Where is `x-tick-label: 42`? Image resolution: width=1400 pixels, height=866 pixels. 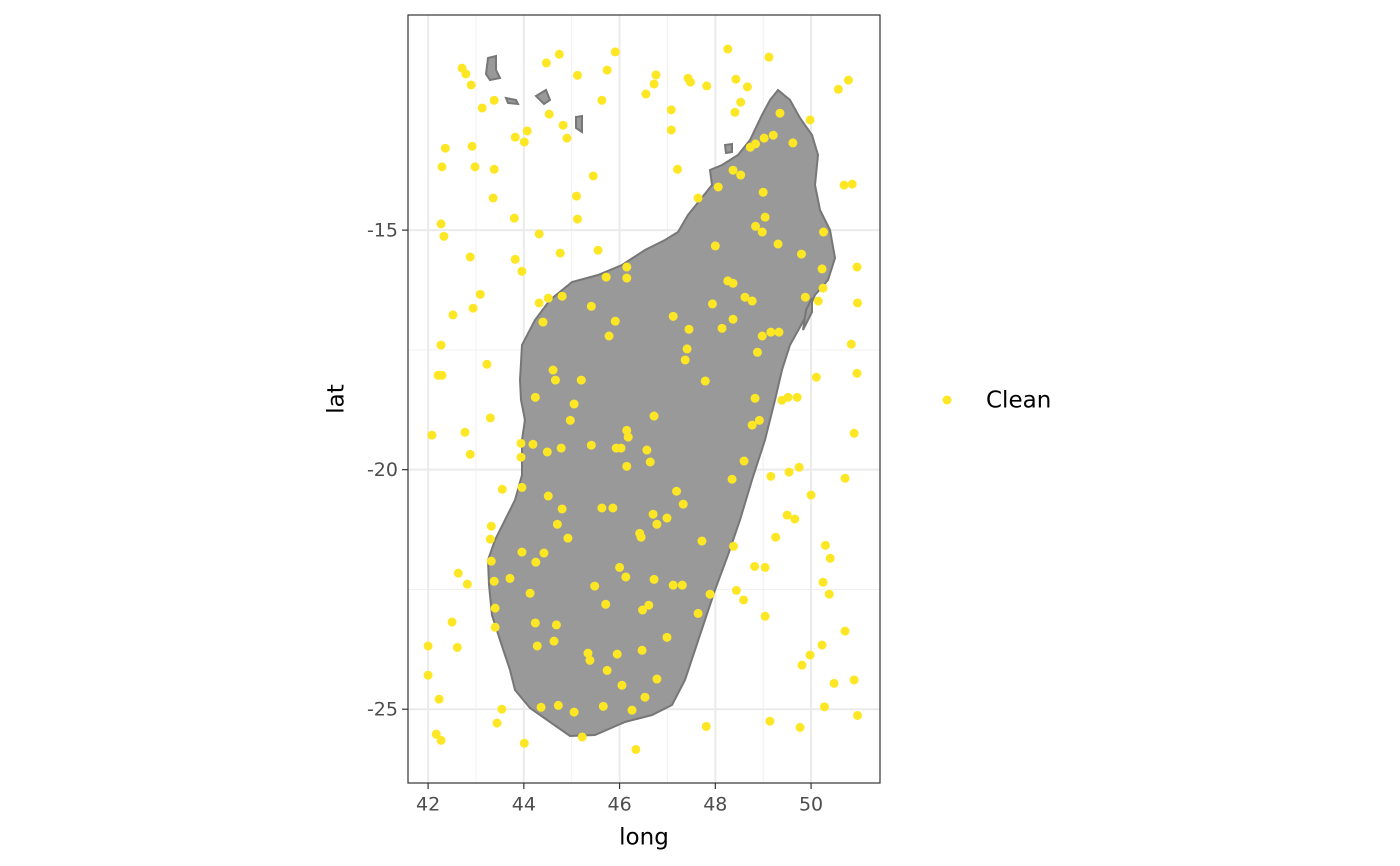 x-tick-label: 42 is located at coordinates (428, 805).